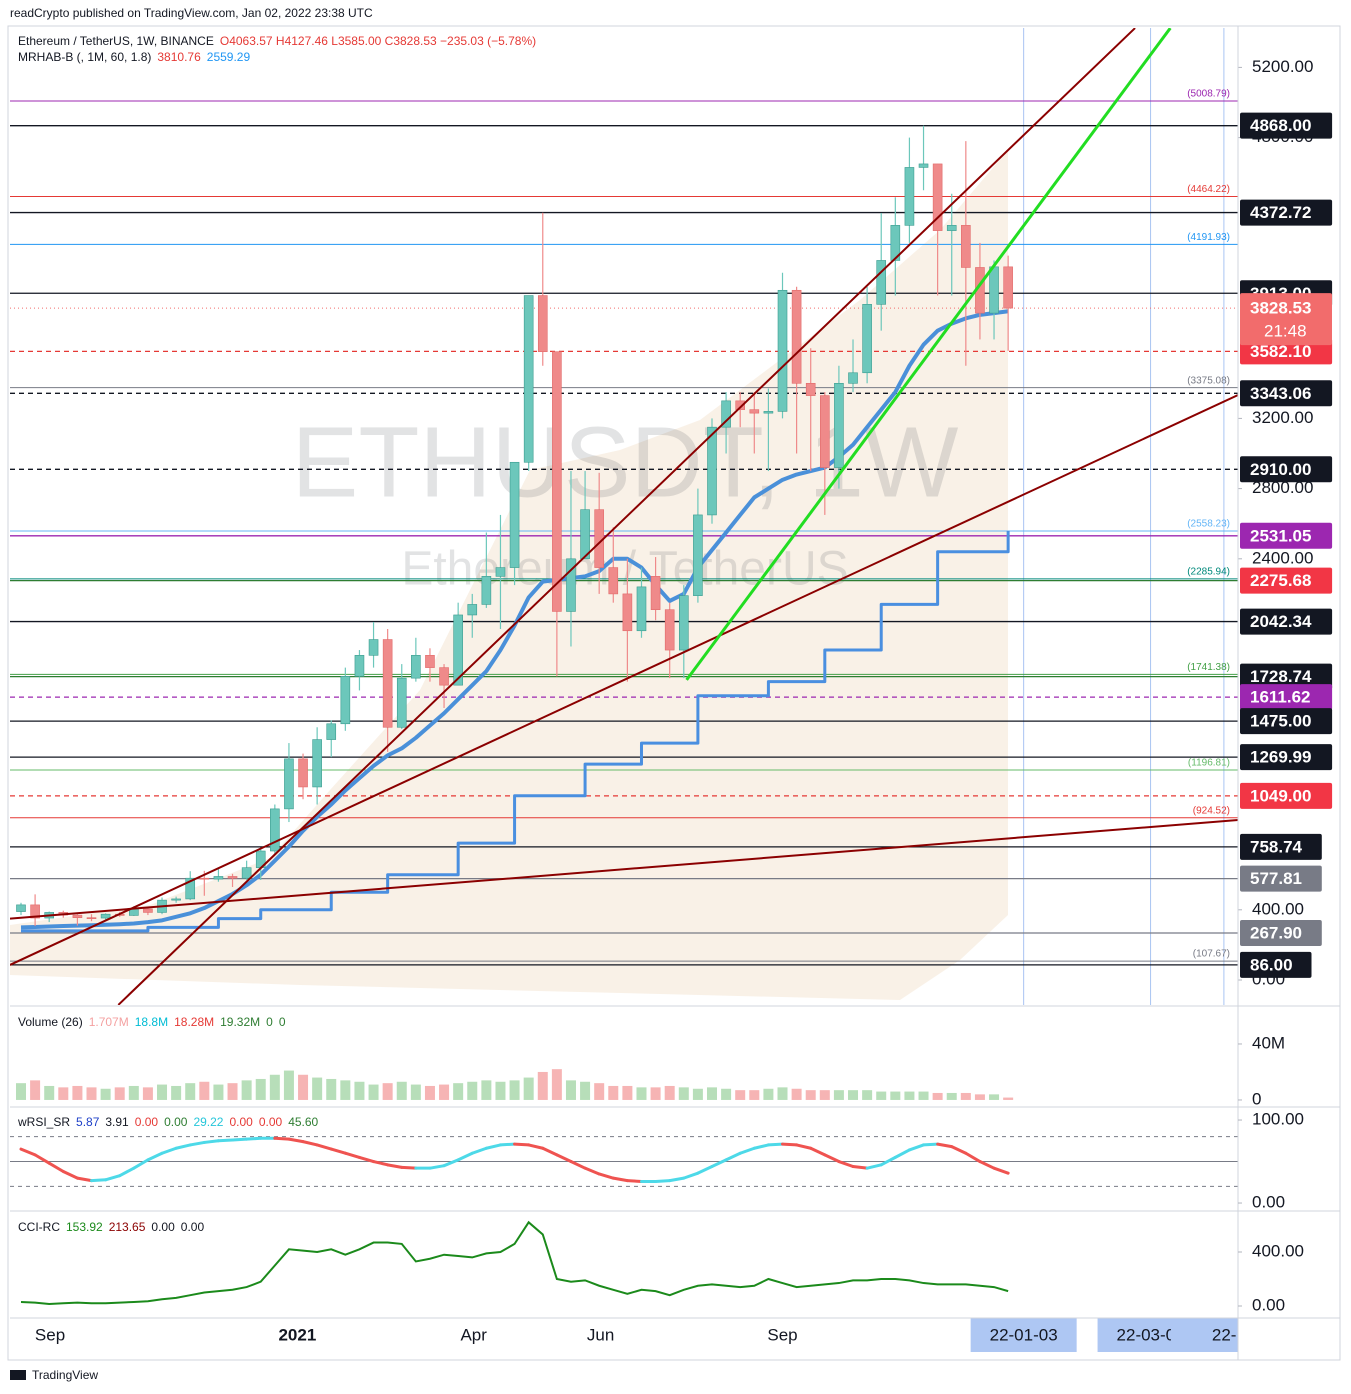 The image size is (1351, 1394). I want to click on level-label: (4464.22), so click(1208, 189).